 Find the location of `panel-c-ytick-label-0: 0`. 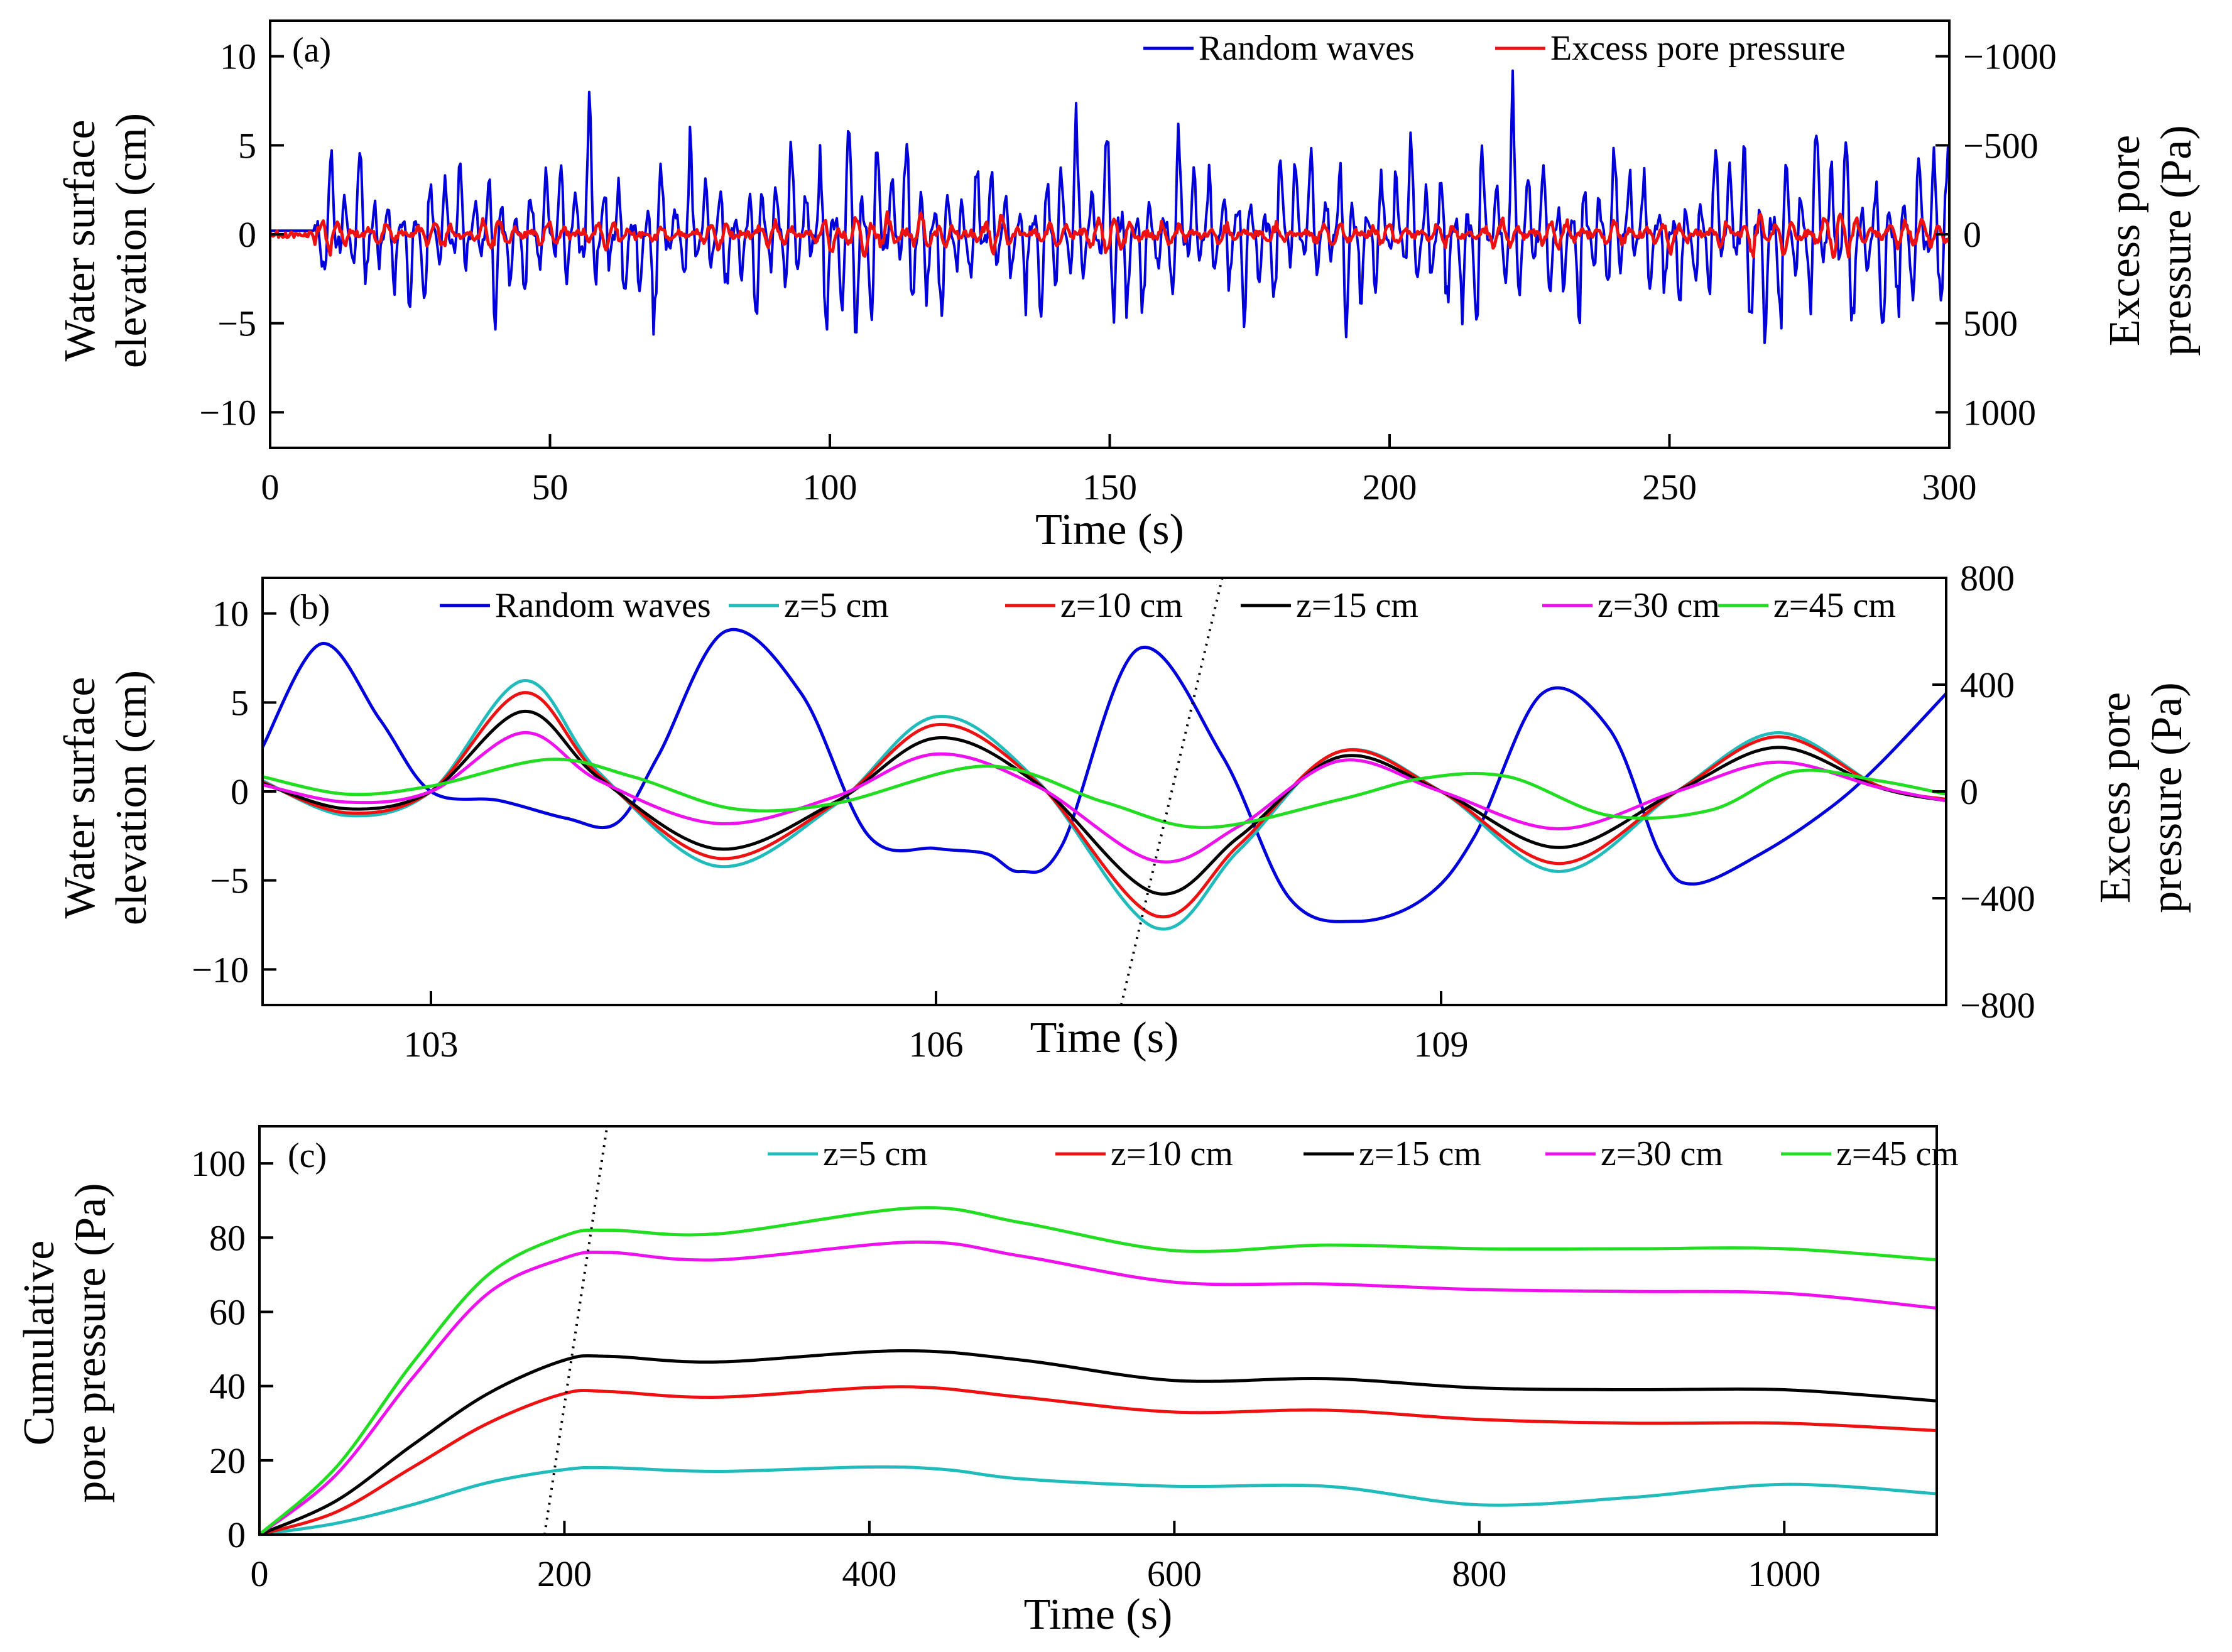

panel-c-ytick-label-0: 0 is located at coordinates (236, 1534).